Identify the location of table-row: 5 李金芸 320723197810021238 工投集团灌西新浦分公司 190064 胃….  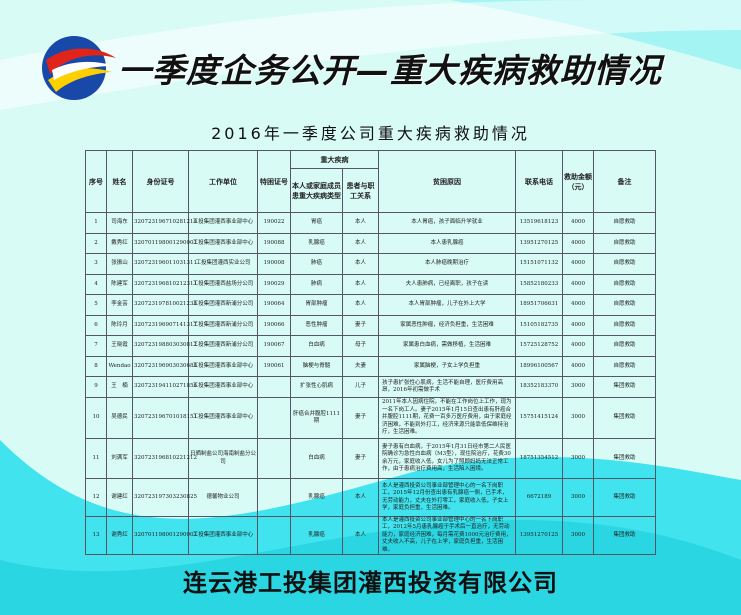
(370, 305).